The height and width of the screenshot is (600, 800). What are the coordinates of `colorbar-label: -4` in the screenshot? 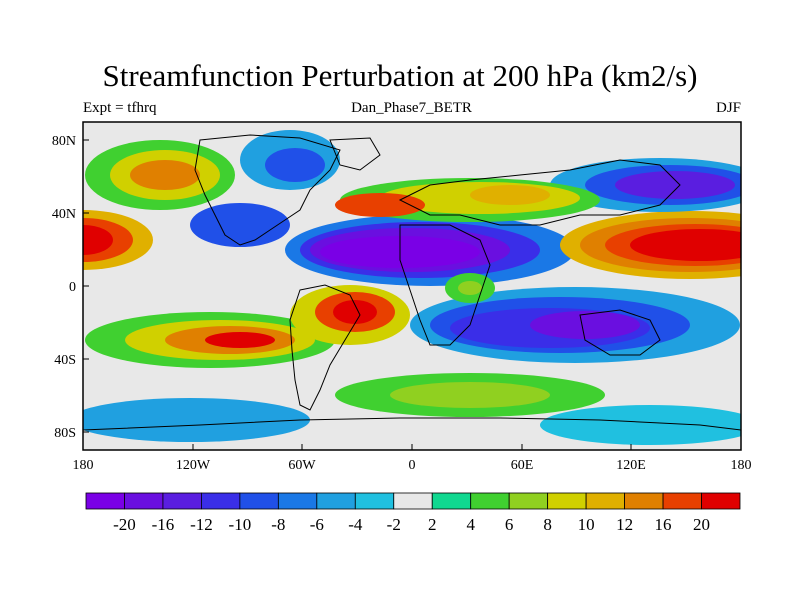 It's located at (355, 524).